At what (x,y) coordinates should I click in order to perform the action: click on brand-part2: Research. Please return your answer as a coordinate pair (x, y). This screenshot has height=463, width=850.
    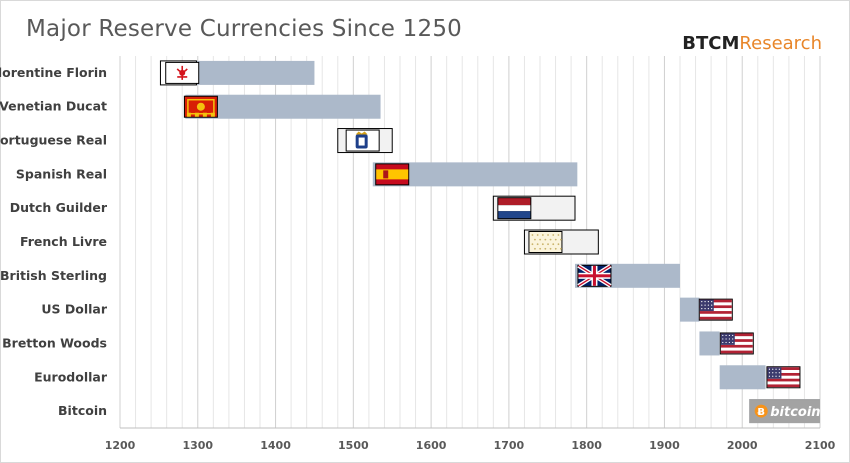
    Looking at the image, I should click on (780, 43).